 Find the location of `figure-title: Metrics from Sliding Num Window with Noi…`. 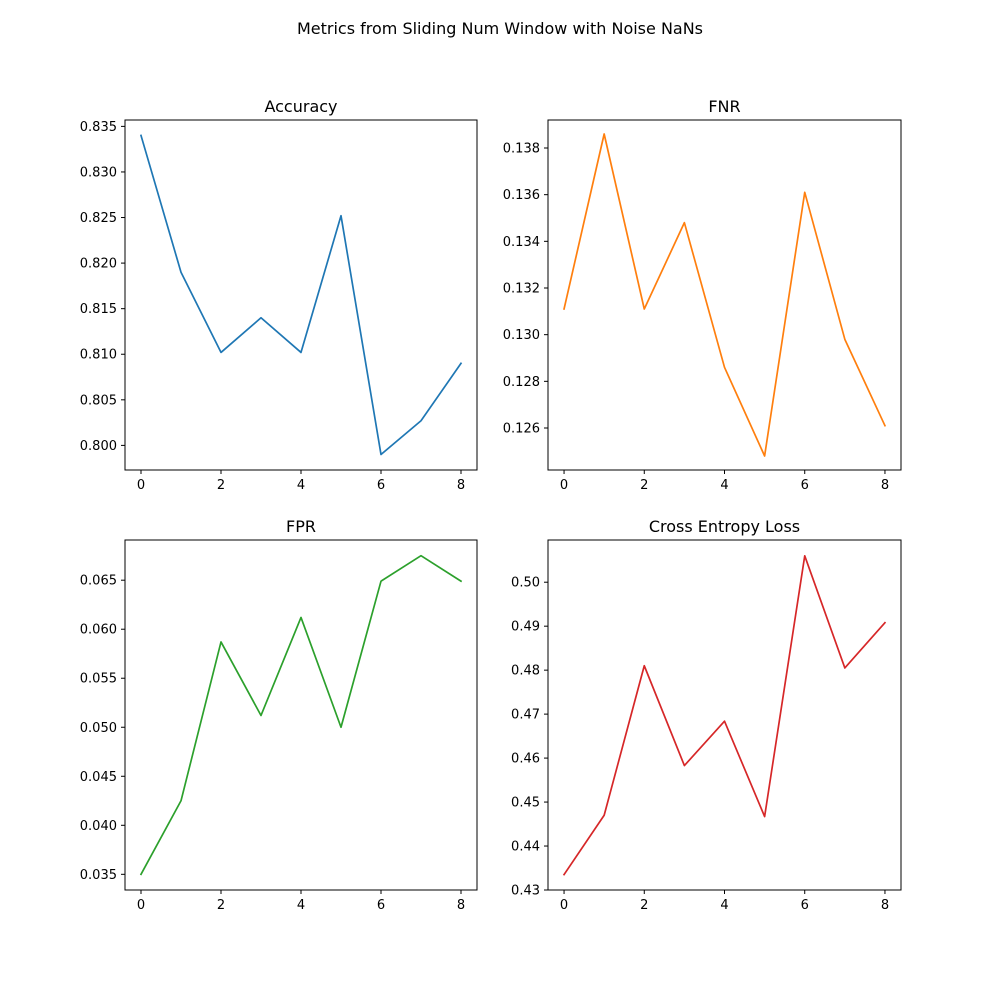

figure-title: Metrics from Sliding Num Window with Noi… is located at coordinates (500, 28).